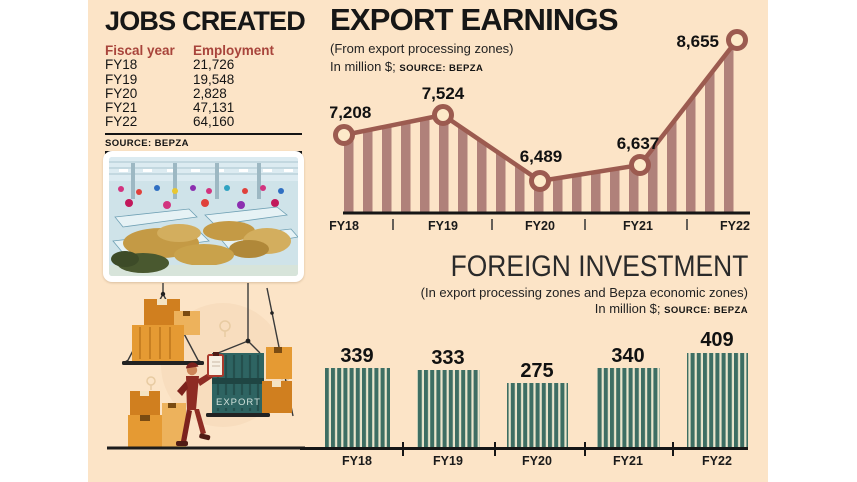  What do you see at coordinates (121, 79) in the screenshot?
I see `row-fy: FY19` at bounding box center [121, 79].